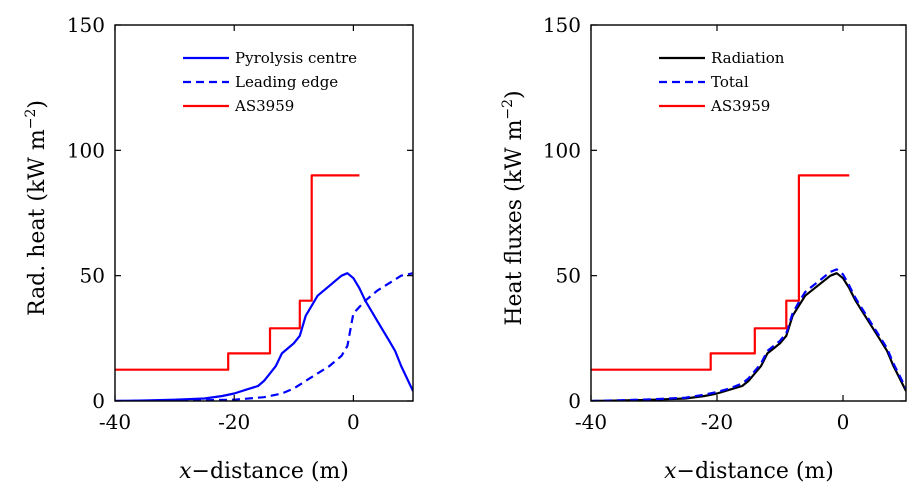  I want to click on series-line-total, so click(748, 334).